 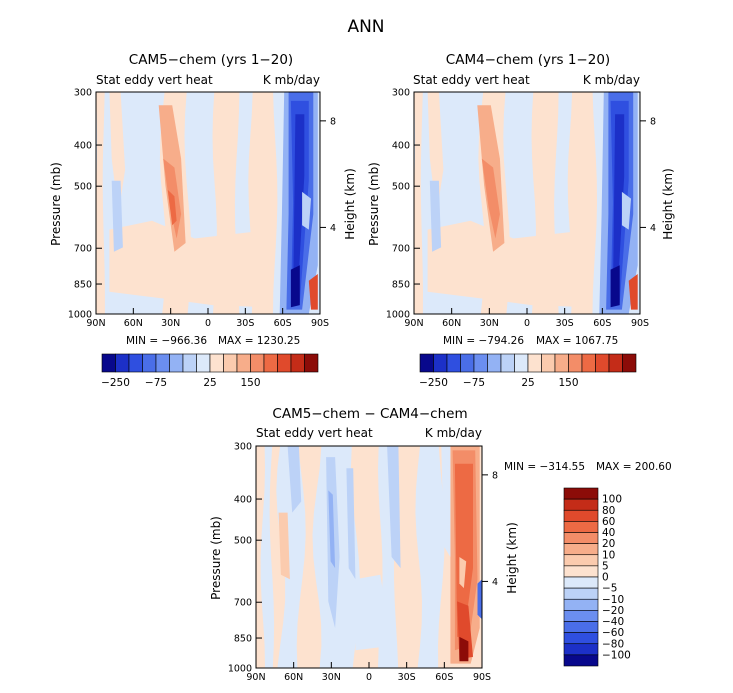 What do you see at coordinates (495, 475) in the screenshot?
I see `y2-tick-label: 8` at bounding box center [495, 475].